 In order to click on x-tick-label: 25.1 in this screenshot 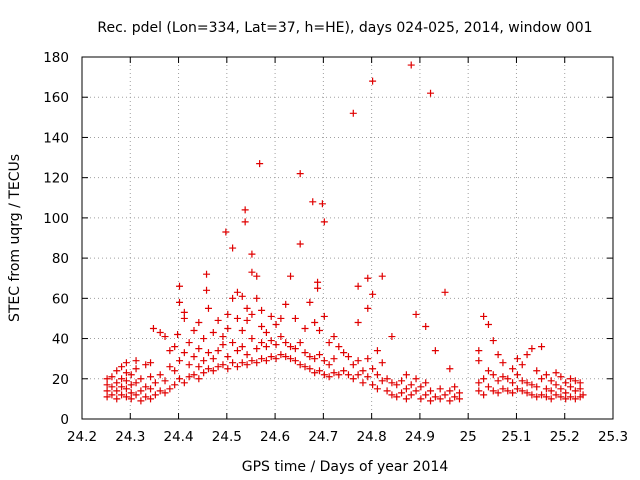, I will do `click(516, 437)`.